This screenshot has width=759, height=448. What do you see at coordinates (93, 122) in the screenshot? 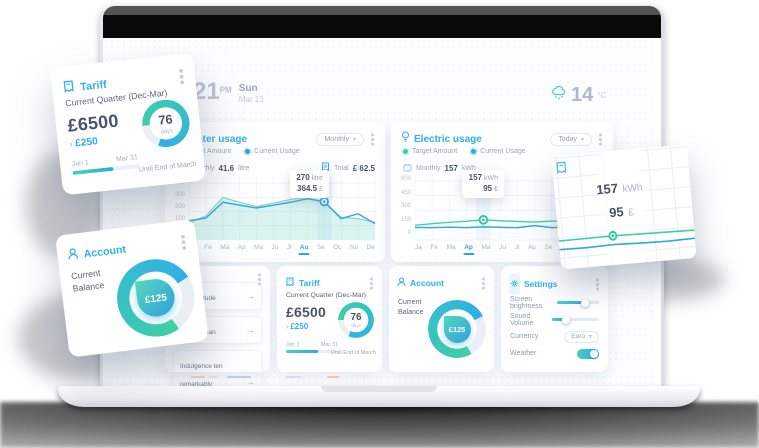
I see `tariff-amount: £6500` at bounding box center [93, 122].